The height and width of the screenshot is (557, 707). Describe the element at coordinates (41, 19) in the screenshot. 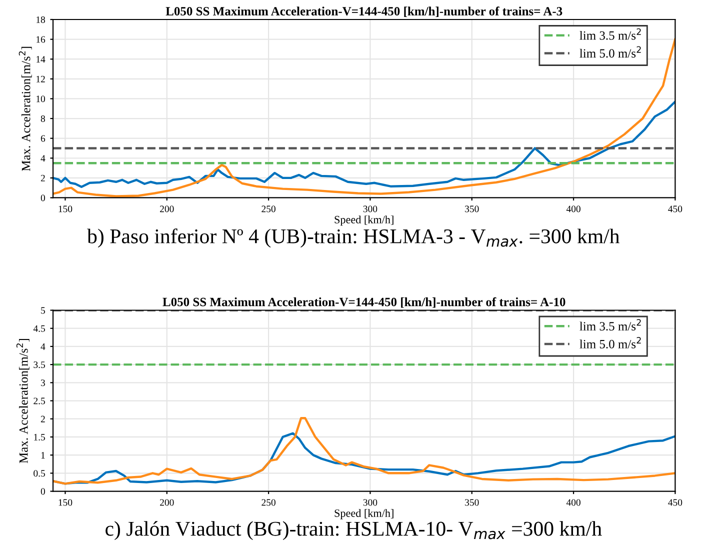

I see `y-tick-label: 18` at that location.